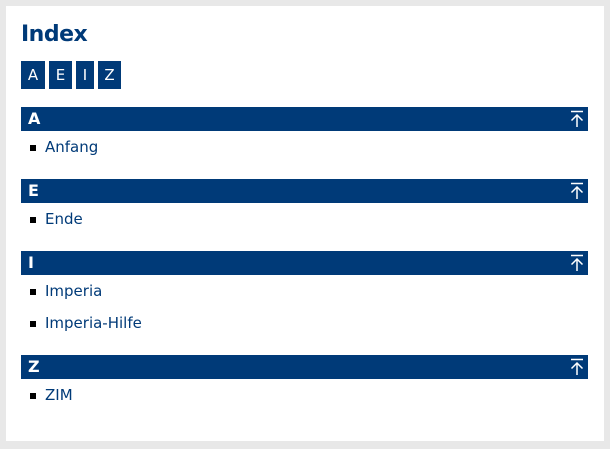 The image size is (610, 449). Describe the element at coordinates (34, 118) in the screenshot. I see `section-letter: A` at that location.